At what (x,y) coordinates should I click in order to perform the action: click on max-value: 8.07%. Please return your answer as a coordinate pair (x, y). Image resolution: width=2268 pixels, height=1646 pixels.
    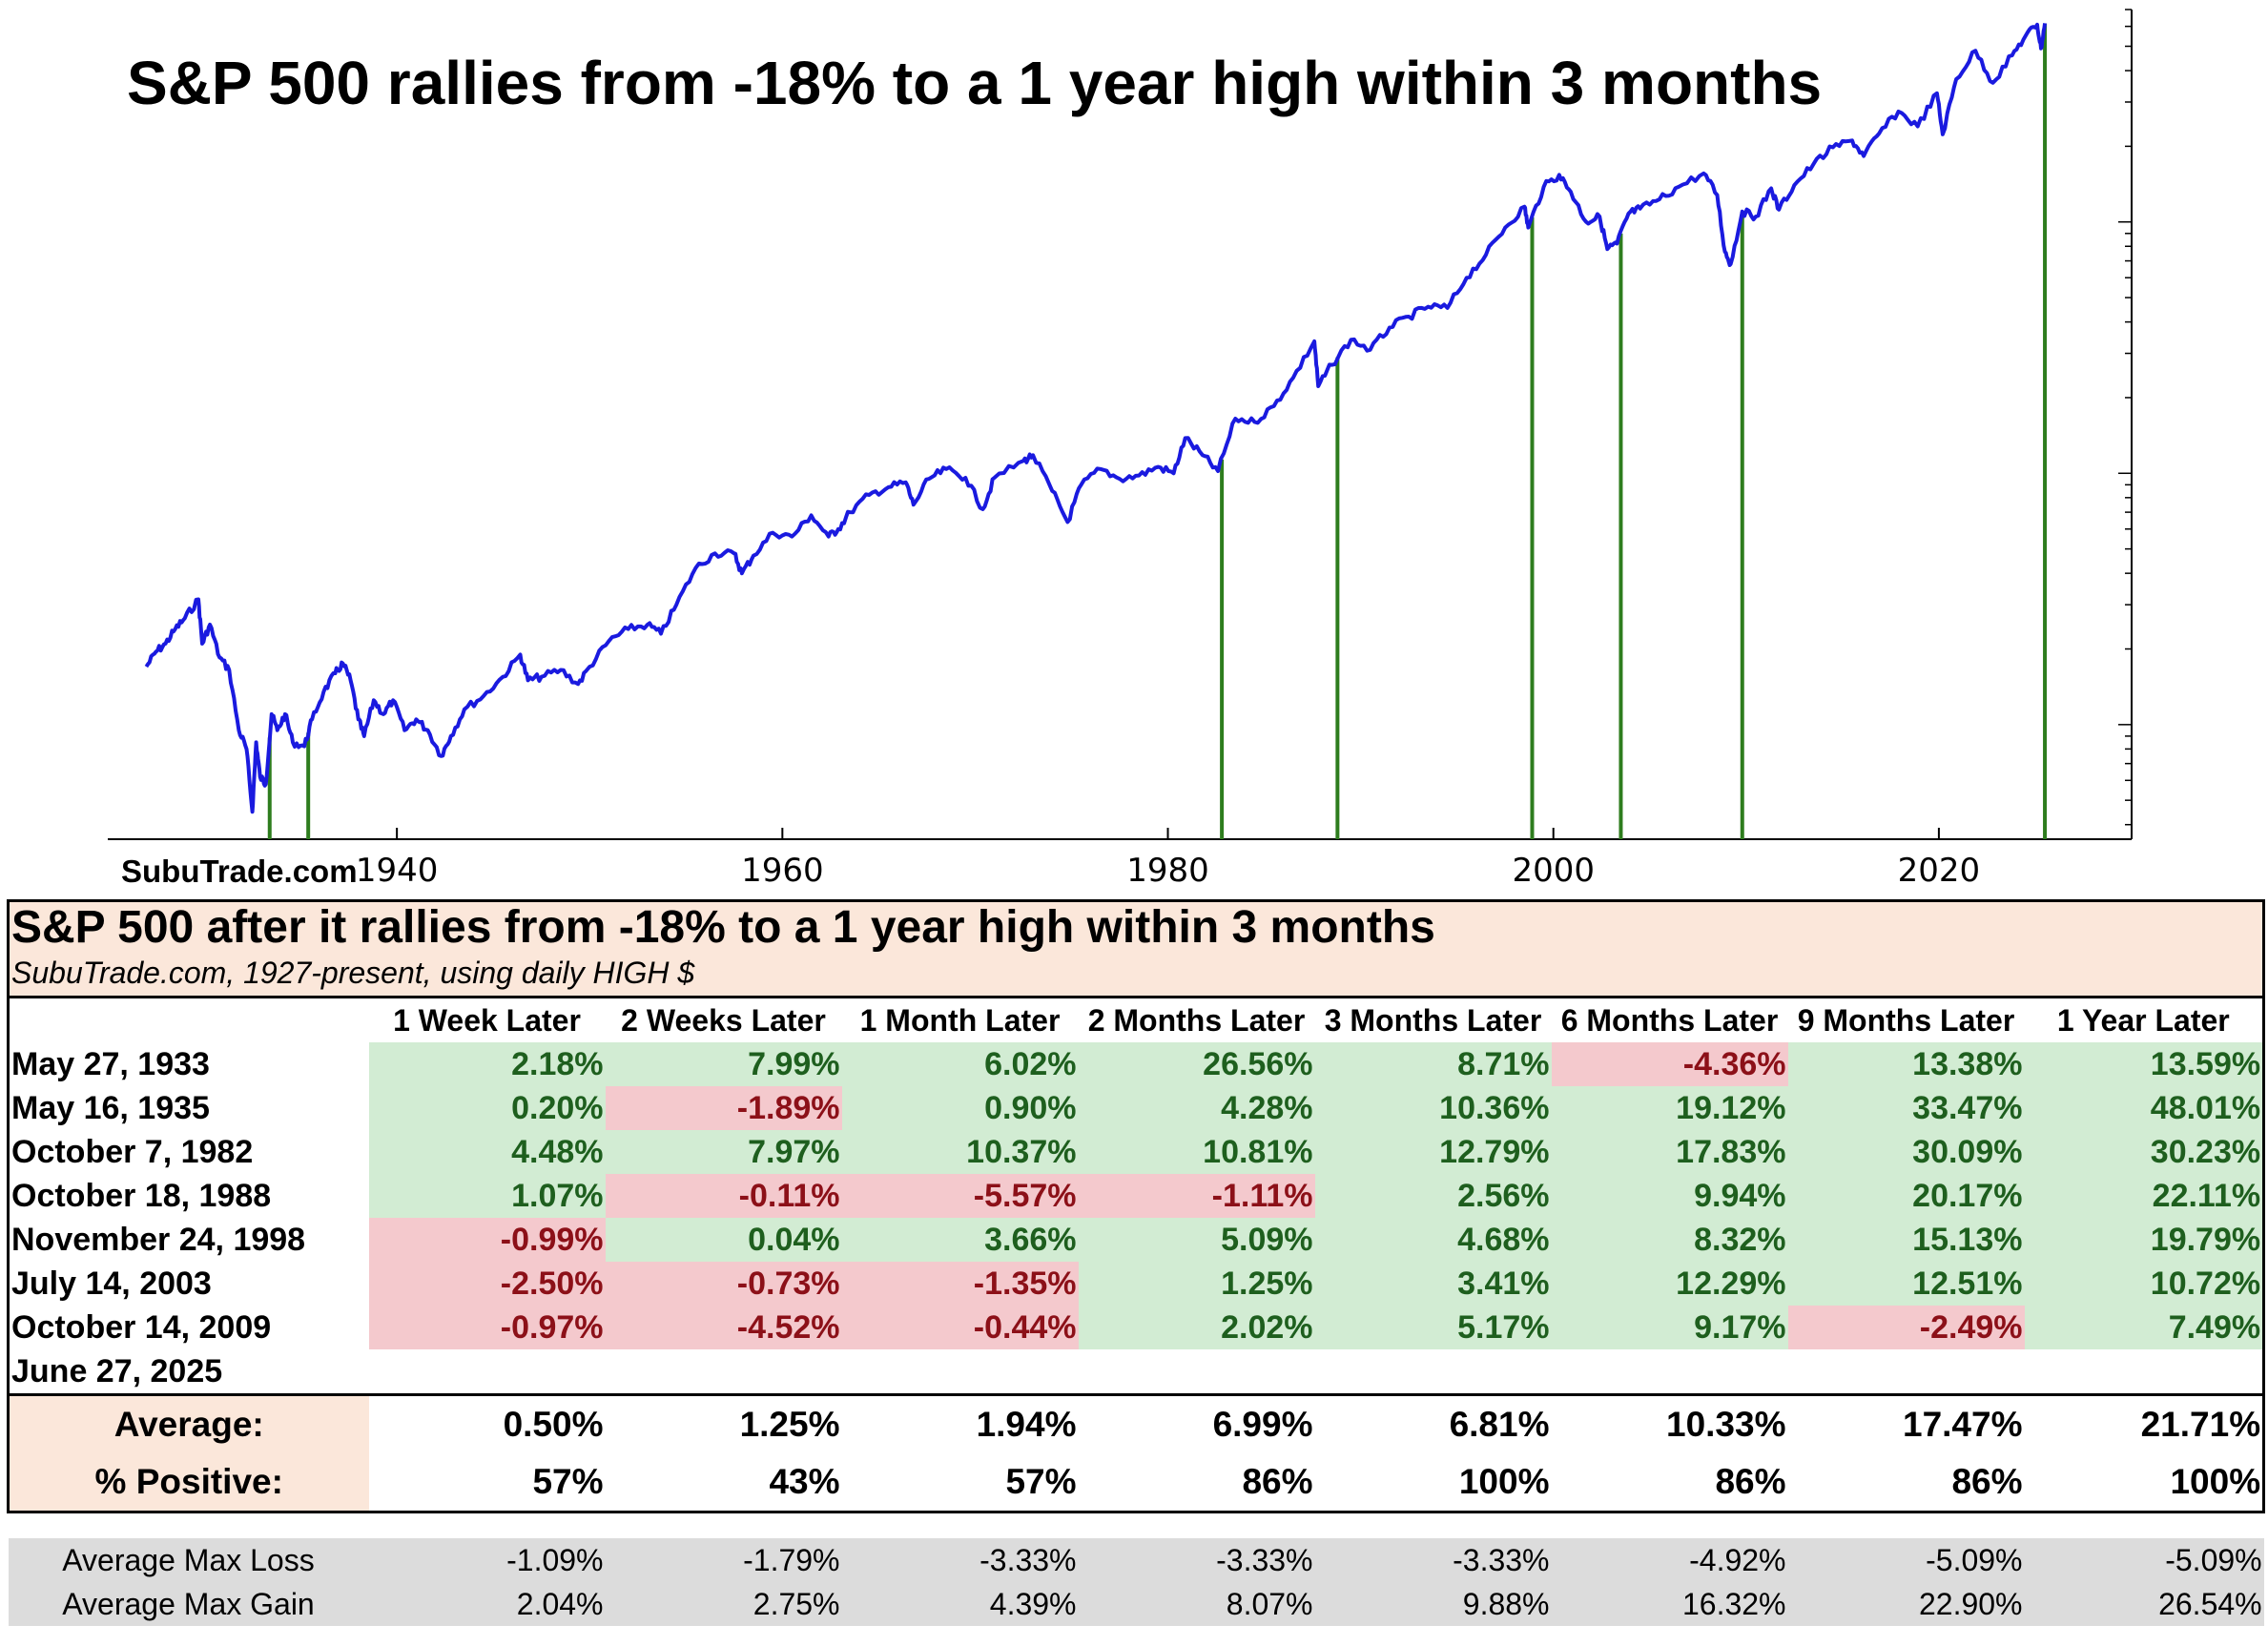
    Looking at the image, I should click on (1196, 1604).